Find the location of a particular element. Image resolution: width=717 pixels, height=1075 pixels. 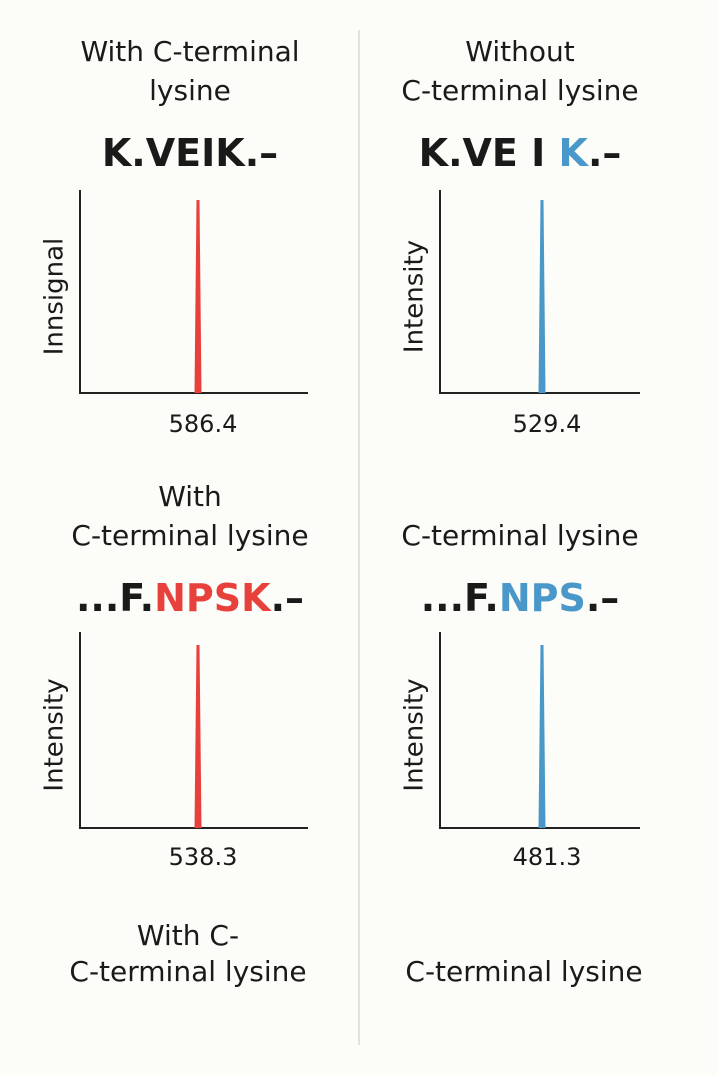

panel-heading: lysine is located at coordinates (190, 90).